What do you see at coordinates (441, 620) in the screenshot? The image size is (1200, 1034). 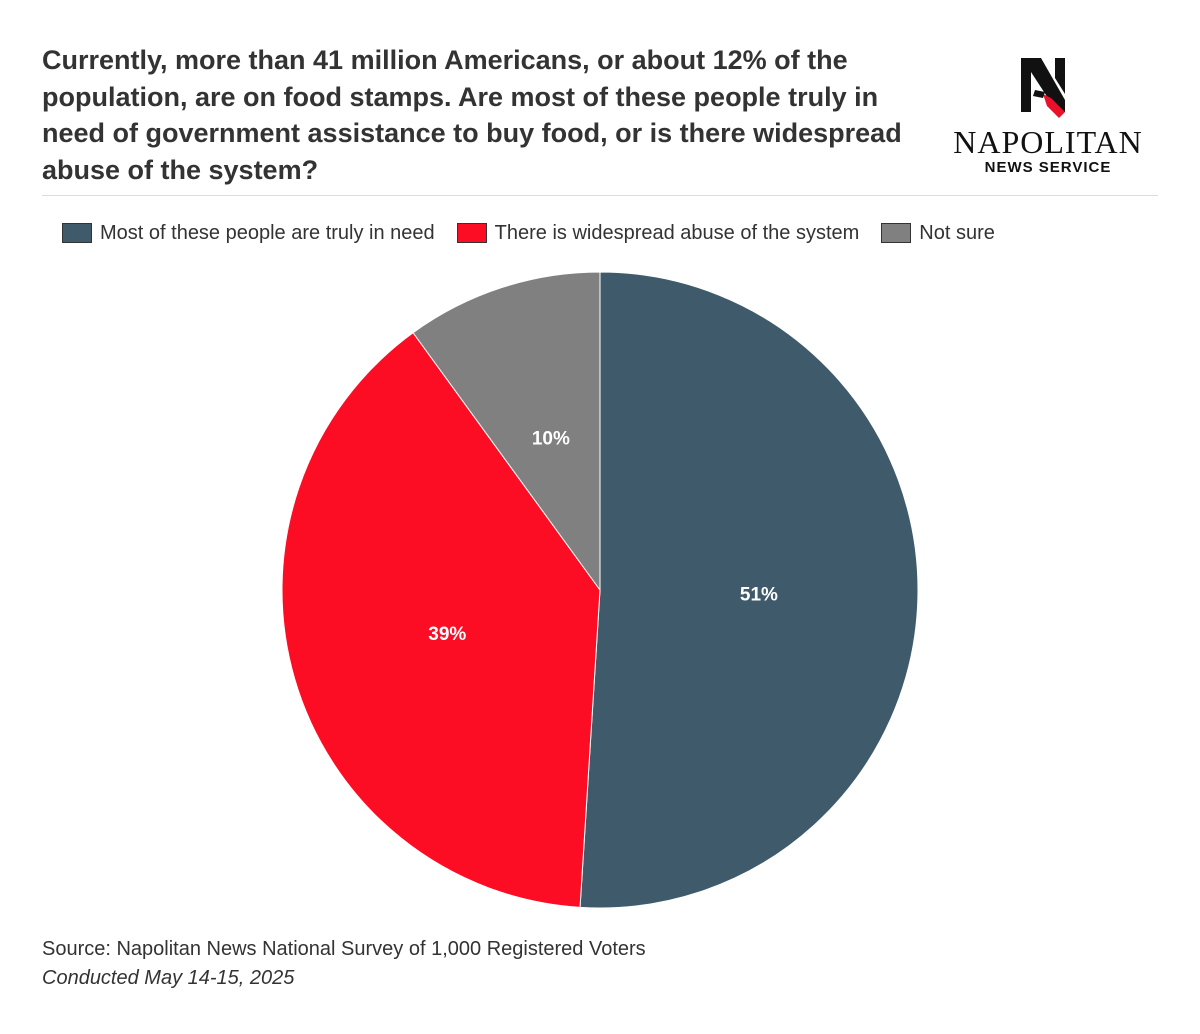 I see `pie-slice-widespread-abuse` at bounding box center [441, 620].